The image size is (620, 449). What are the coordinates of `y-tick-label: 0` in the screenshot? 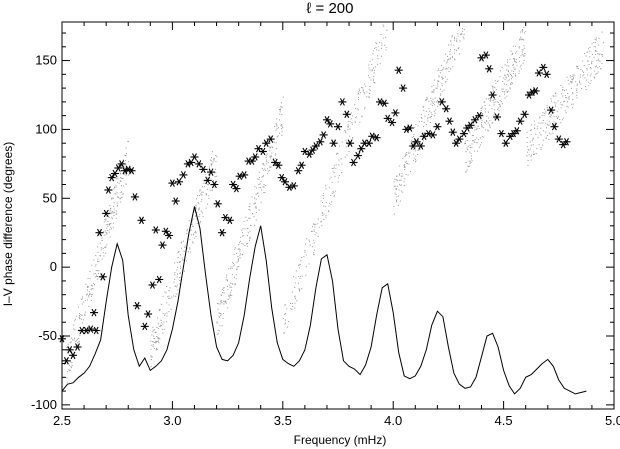 It's located at (53, 266).